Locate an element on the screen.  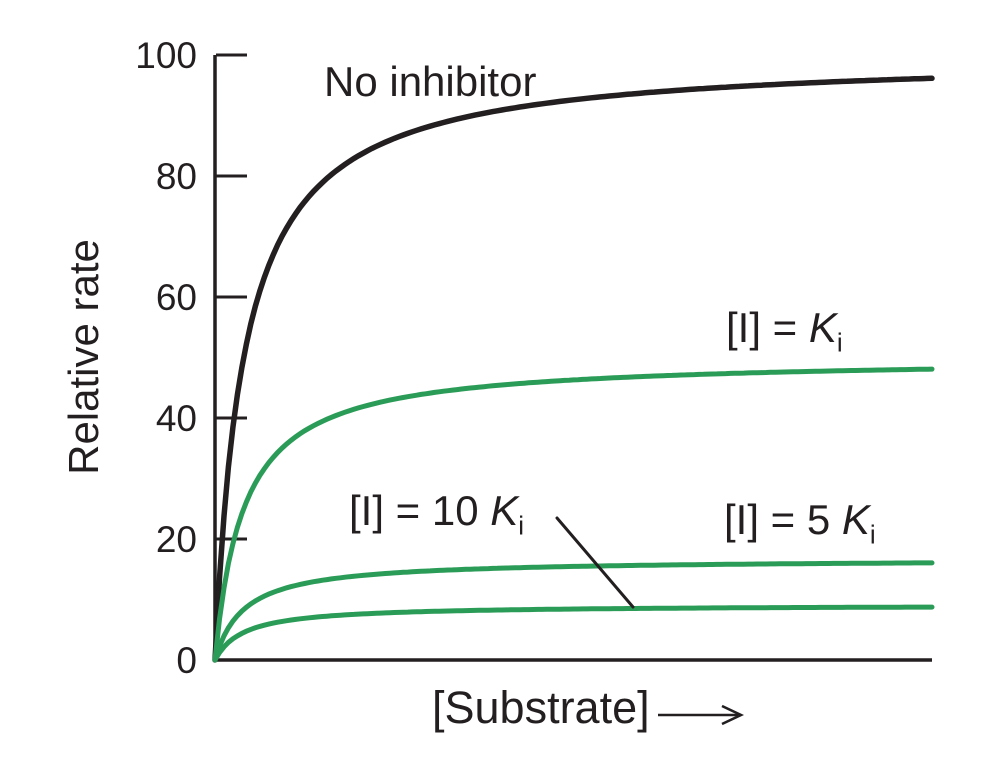
y-tick-label: 20 is located at coordinates (176, 539).